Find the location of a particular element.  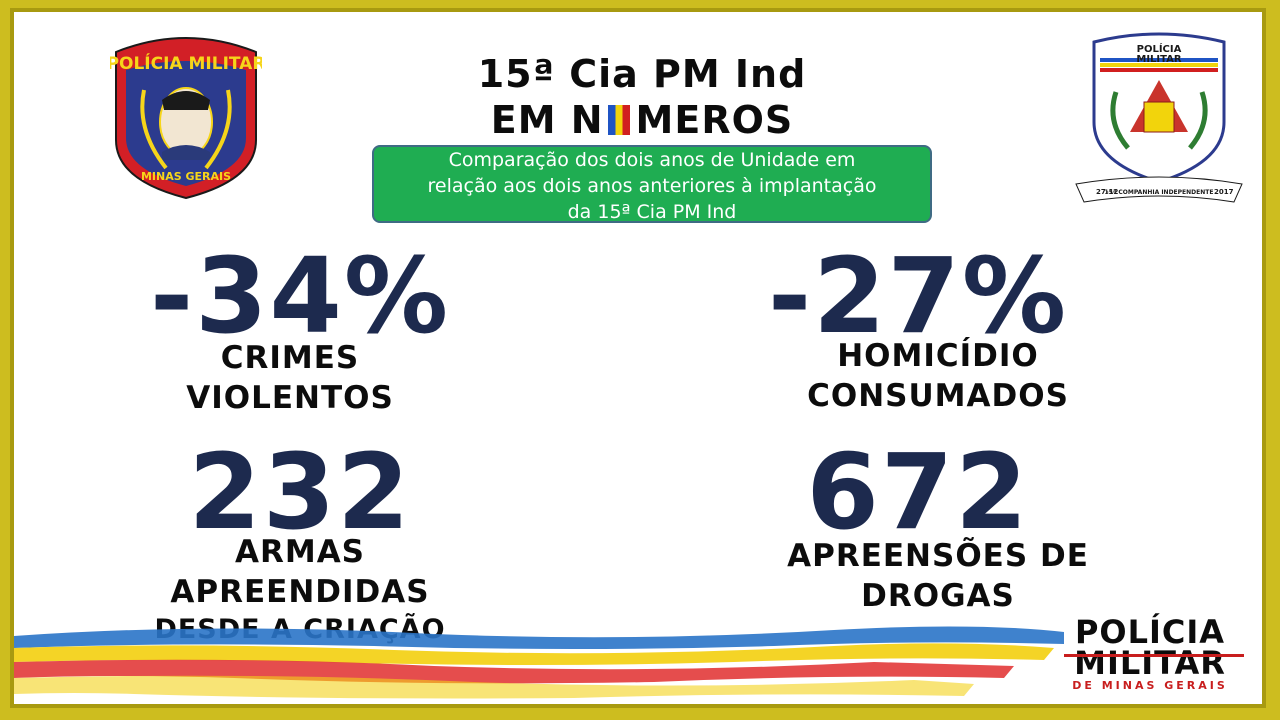

stat-homicide-label-line2: CONSUMADOS is located at coordinates (938, 396).